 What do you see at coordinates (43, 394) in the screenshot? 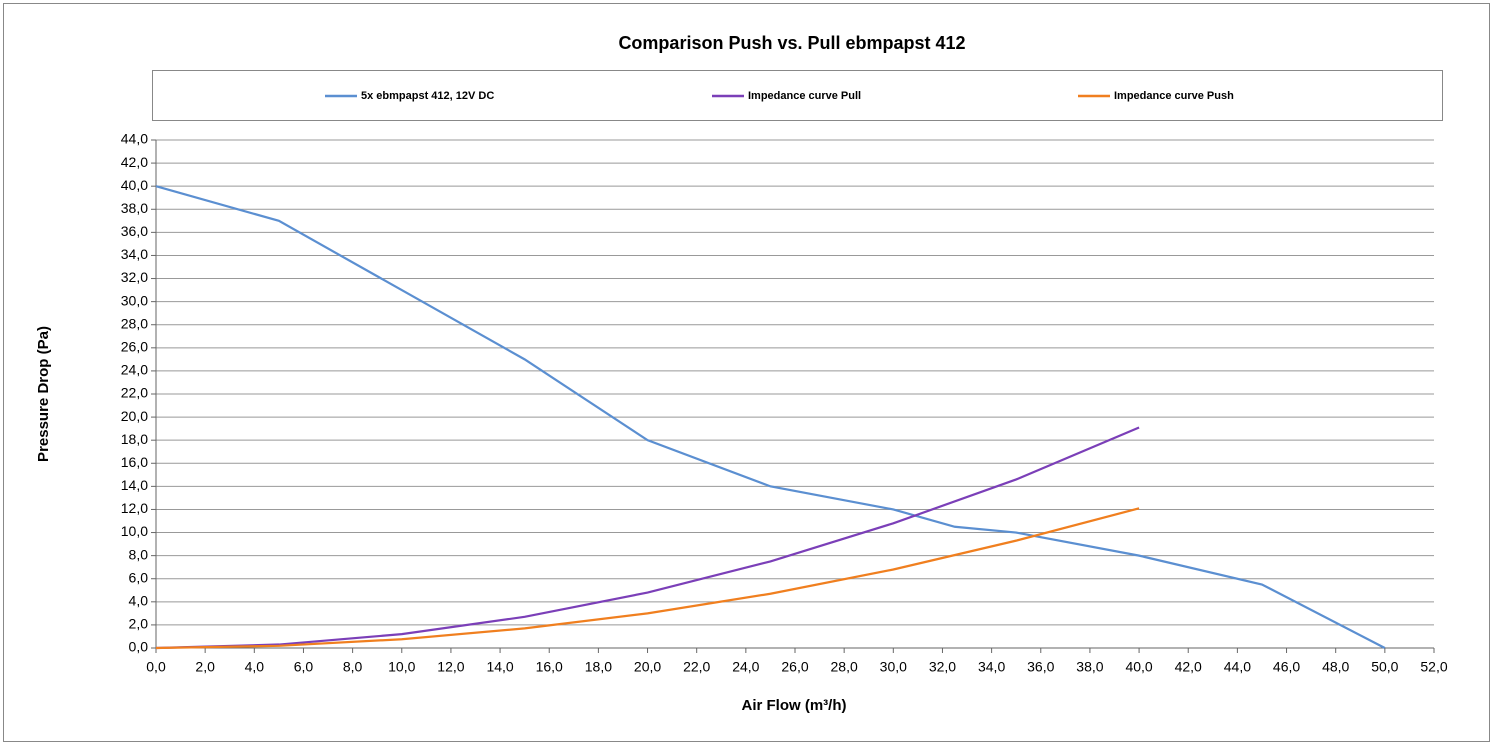
I see `y-axis-title: Pressure Drop (Pa)` at bounding box center [43, 394].